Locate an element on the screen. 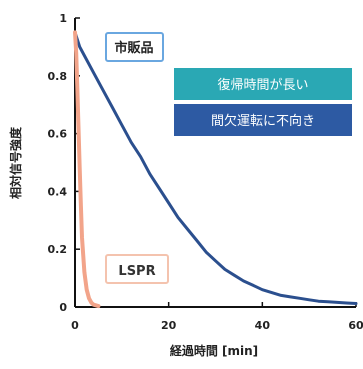 The height and width of the screenshot is (369, 363). x-axis-label: 経過時間 [min] is located at coordinates (214, 350).